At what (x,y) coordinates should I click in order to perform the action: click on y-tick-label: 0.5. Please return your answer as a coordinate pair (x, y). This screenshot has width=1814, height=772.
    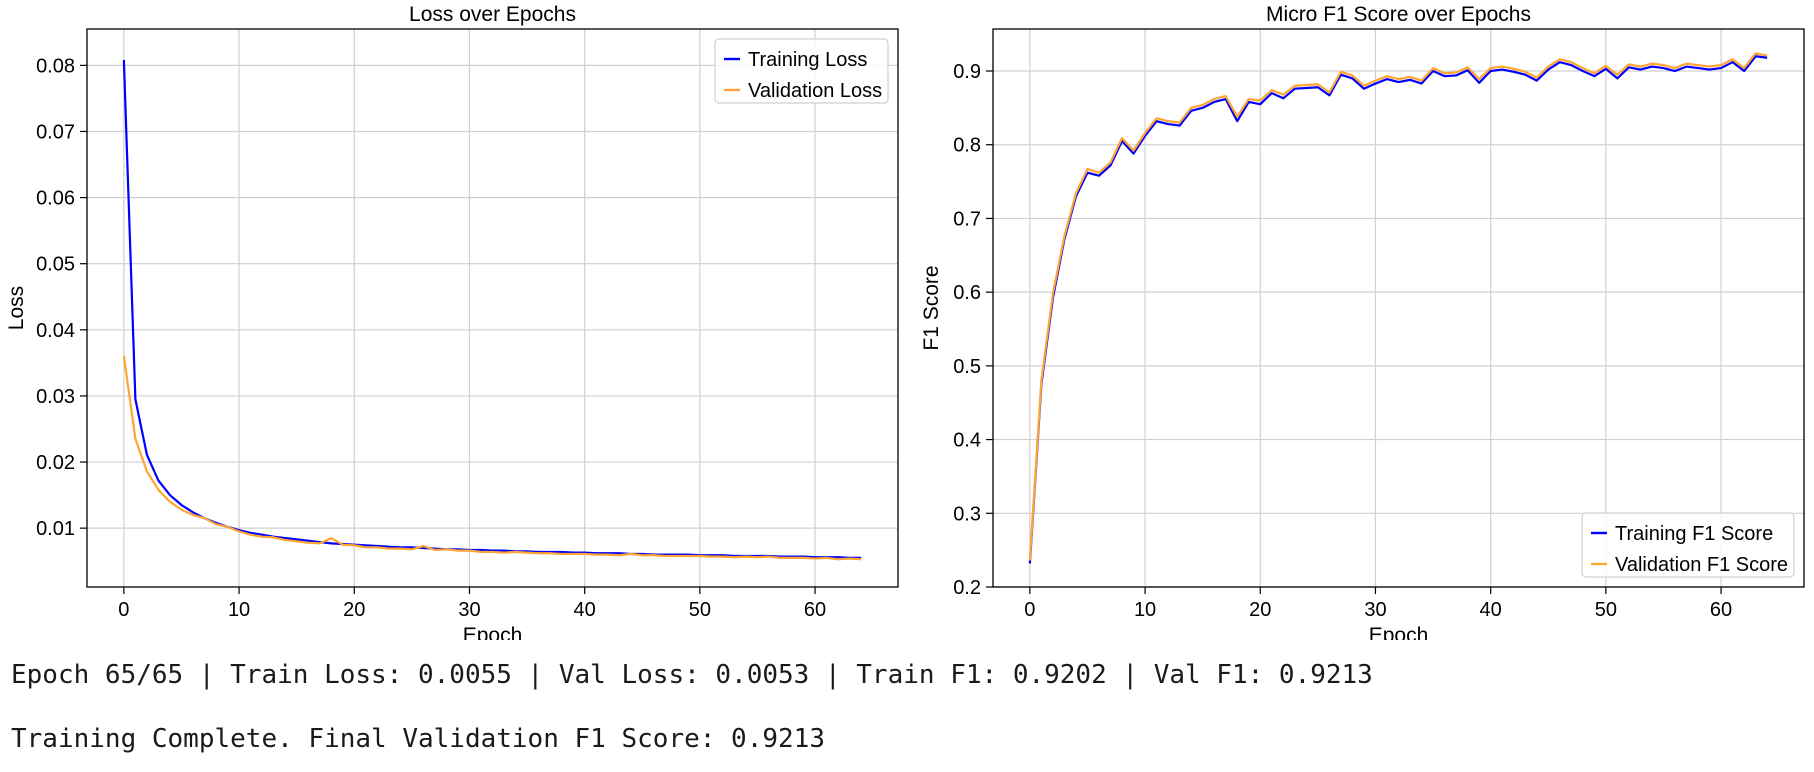
    Looking at the image, I should click on (967, 367).